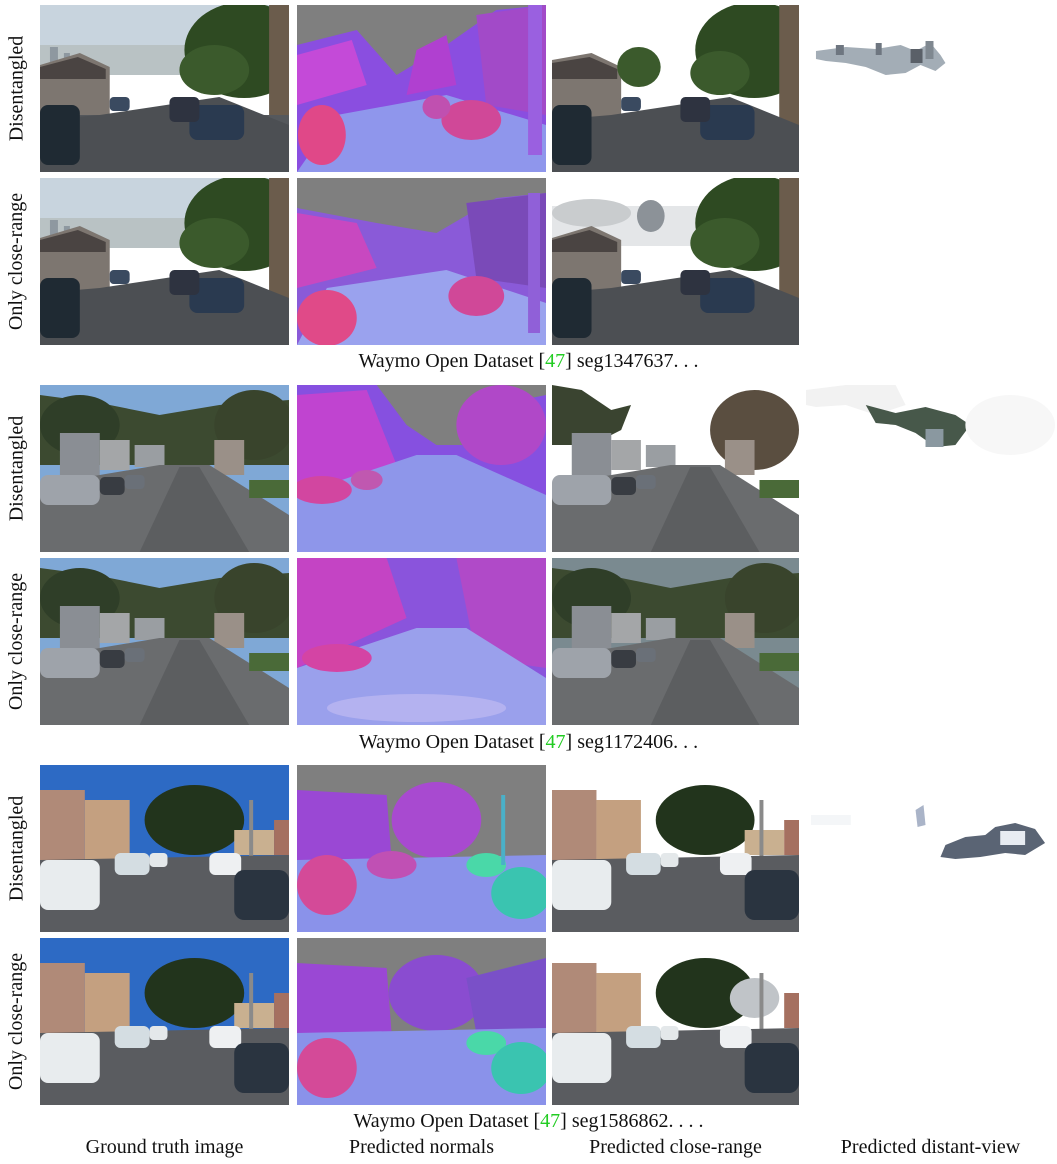 The image size is (1057, 1164). I want to click on column-label-ground-truth: Ground truth image, so click(164, 1147).